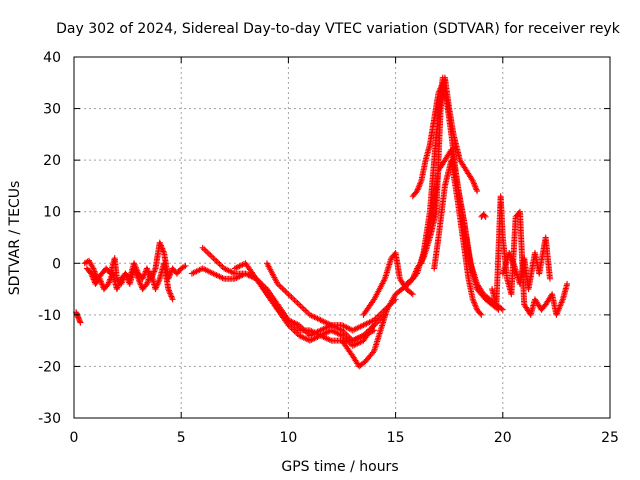 The image size is (640, 480). What do you see at coordinates (49, 367) in the screenshot?
I see `y-tick-label: -20` at bounding box center [49, 367].